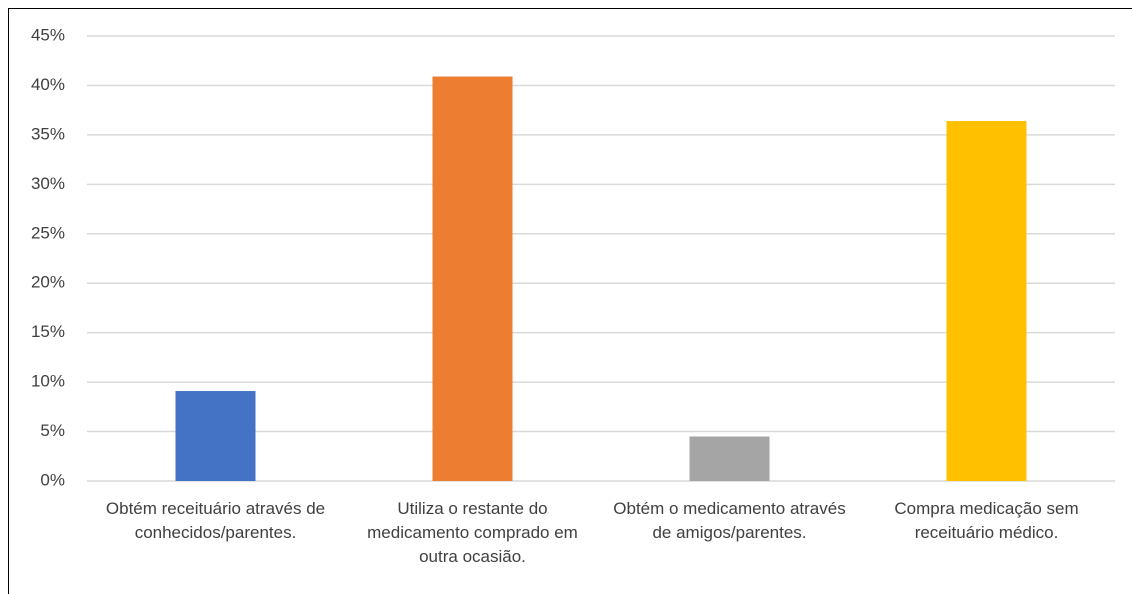 The height and width of the screenshot is (594, 1132). Describe the element at coordinates (48, 84) in the screenshot. I see `y-tick-label: 40%` at that location.